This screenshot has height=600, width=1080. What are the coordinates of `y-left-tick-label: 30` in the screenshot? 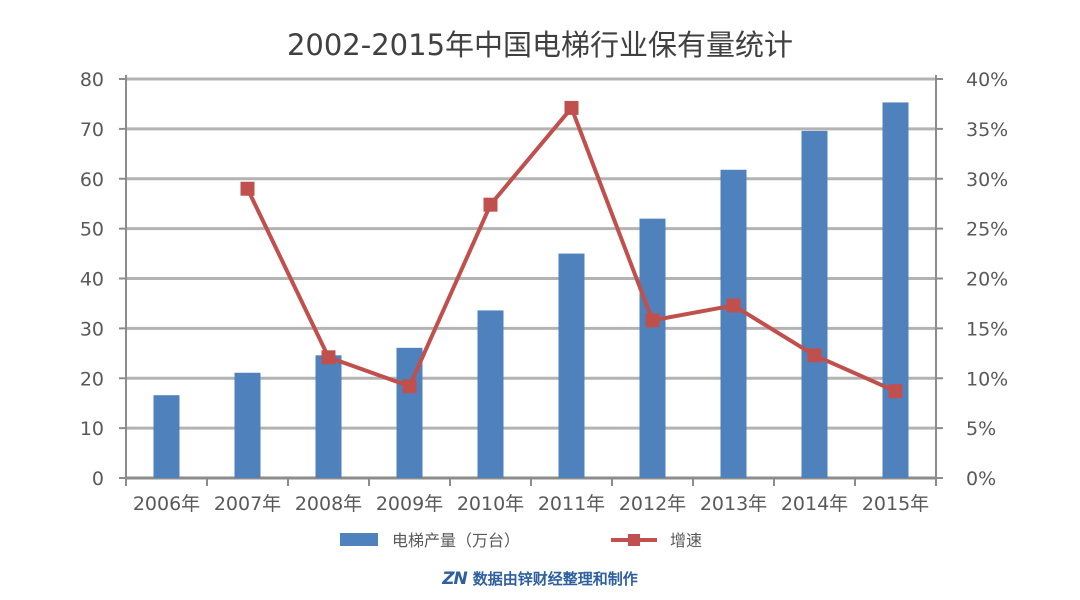 It's located at (92, 329).